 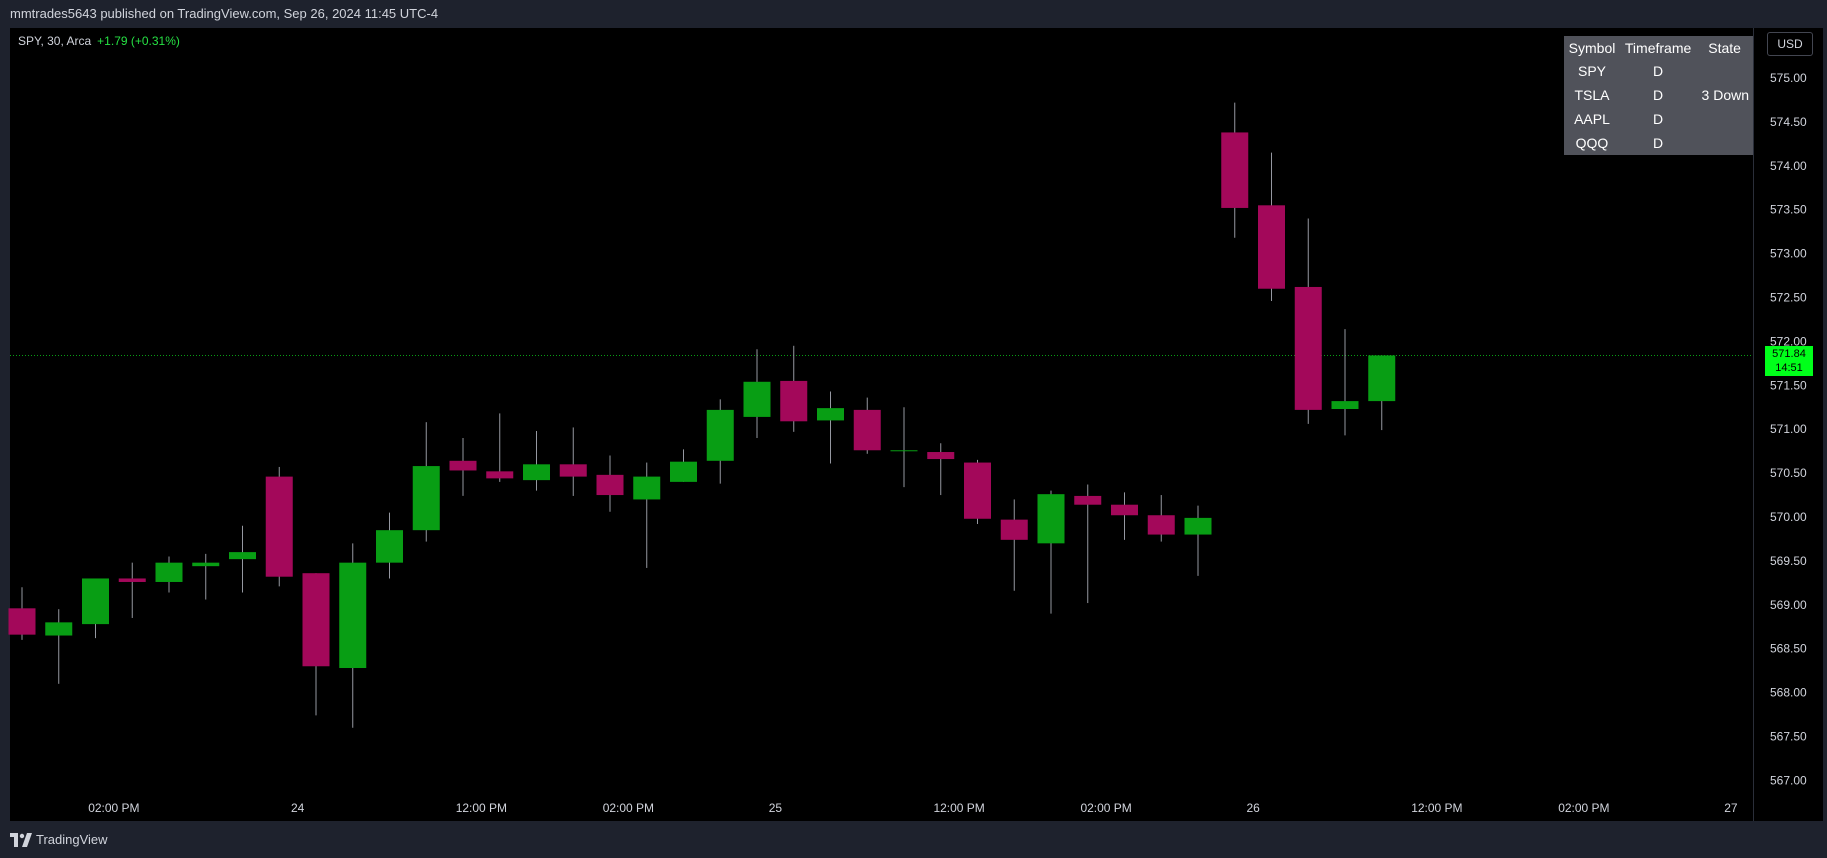 What do you see at coordinates (776, 808) in the screenshot?
I see `x-tick-label: 25` at bounding box center [776, 808].